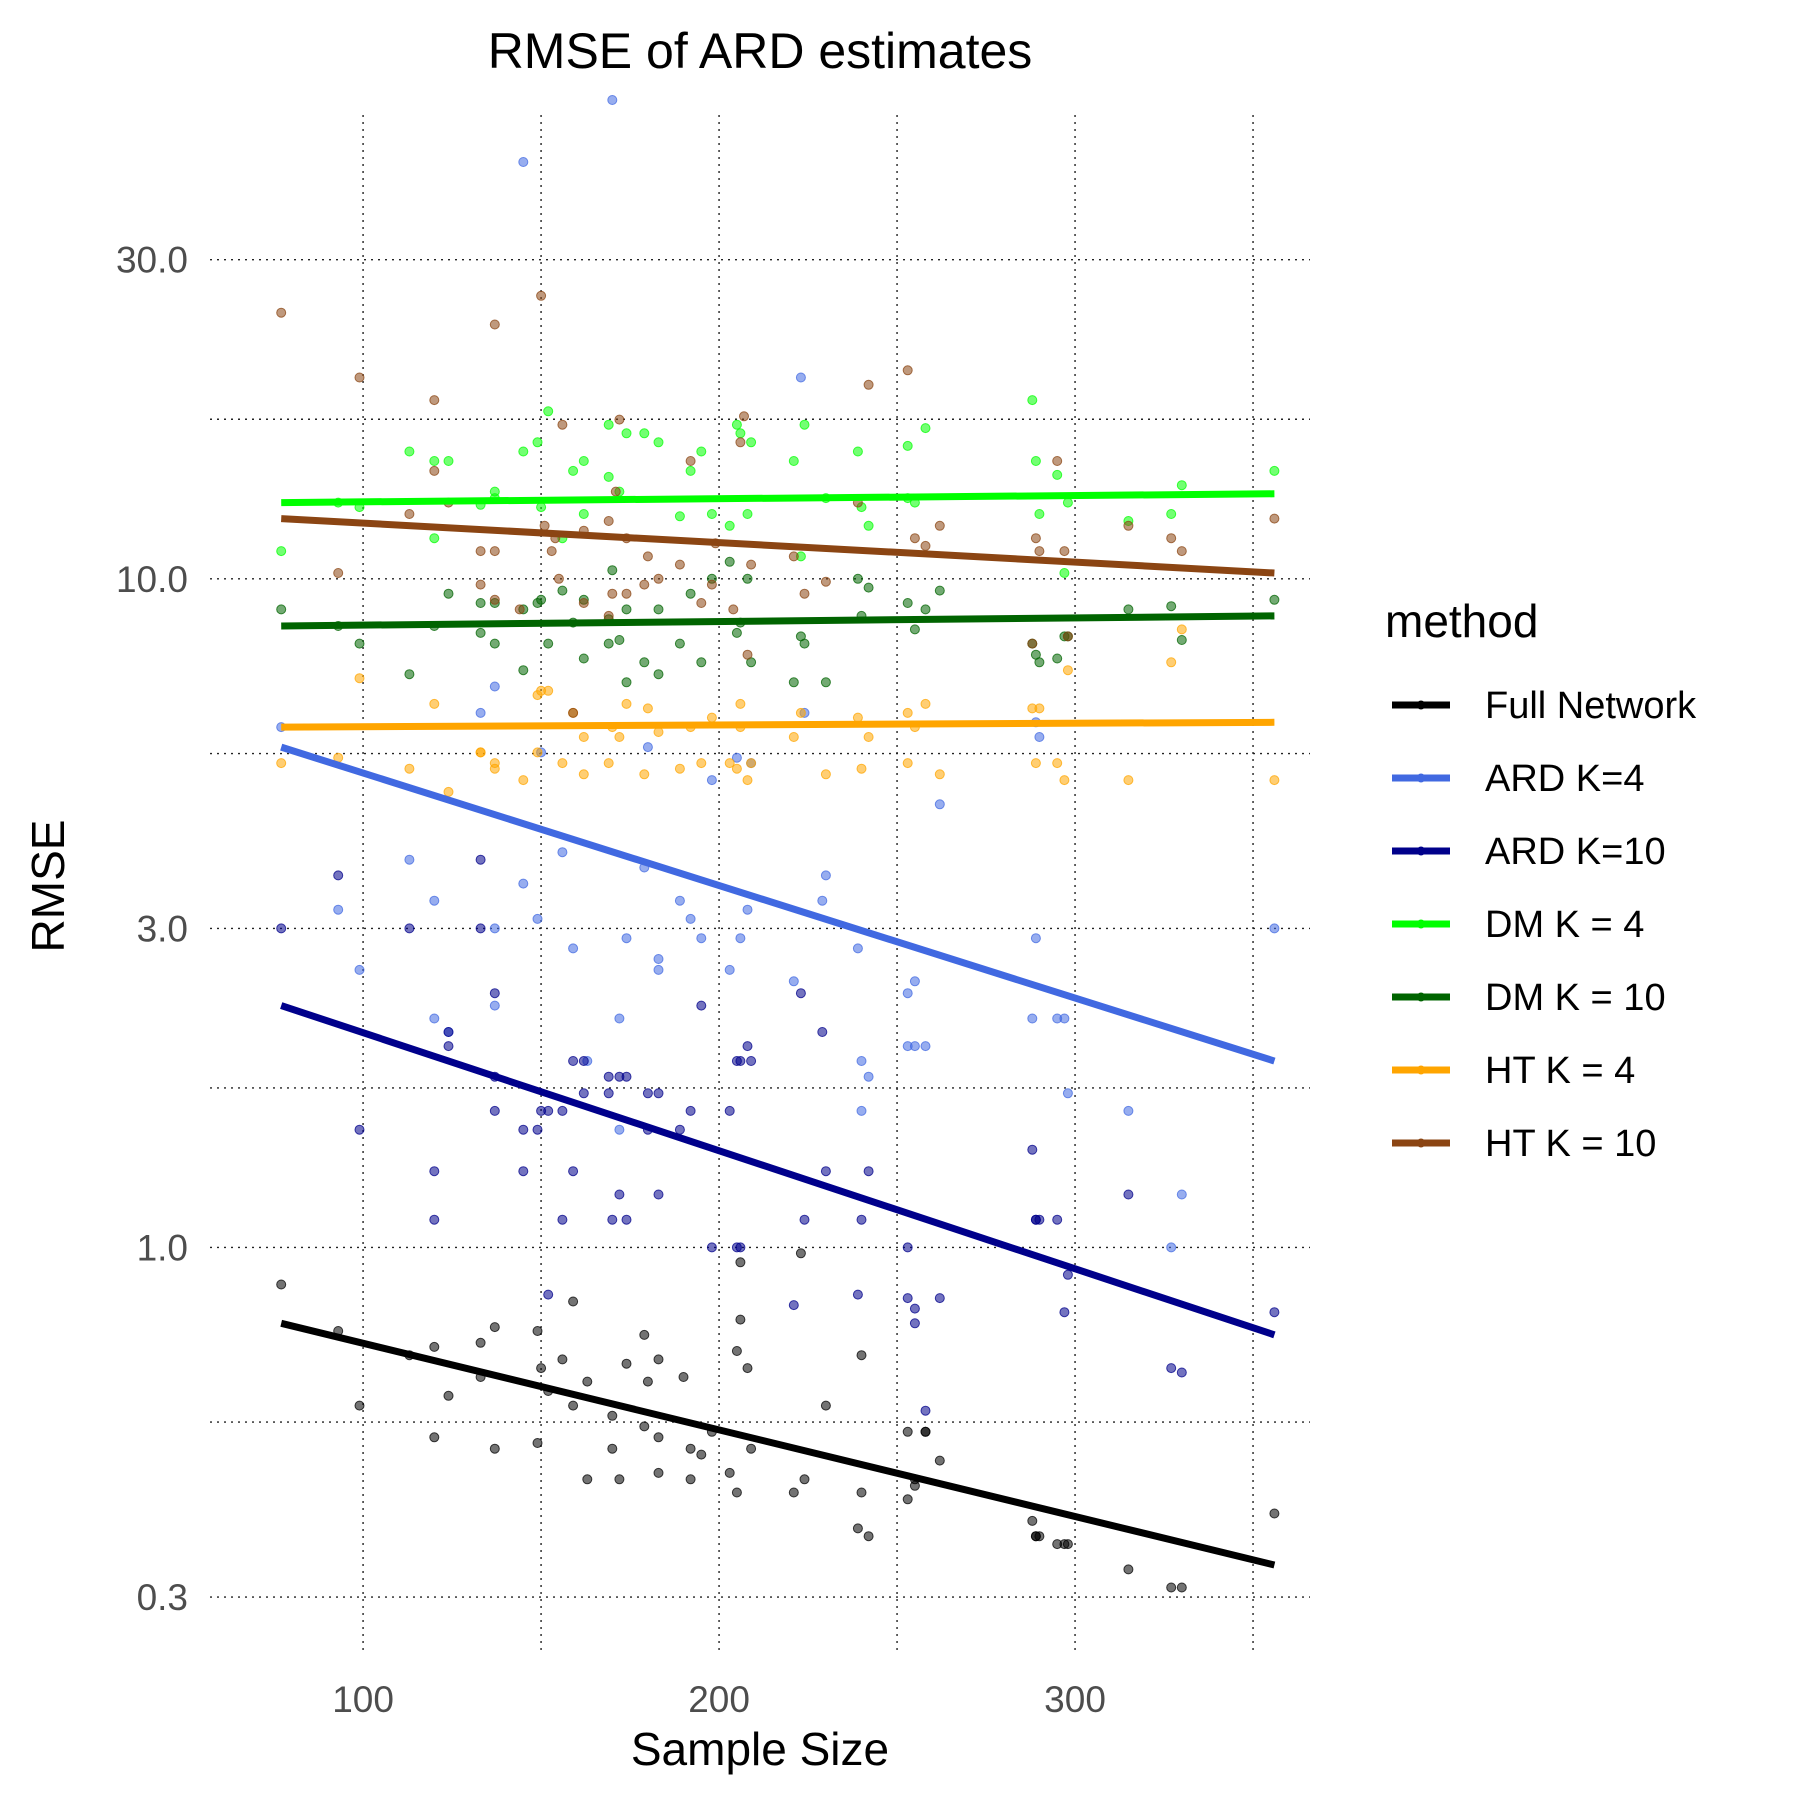 This screenshot has width=1800, height=1800. Describe the element at coordinates (162, 1247) in the screenshot. I see `y-tick-label: 1.0` at that location.